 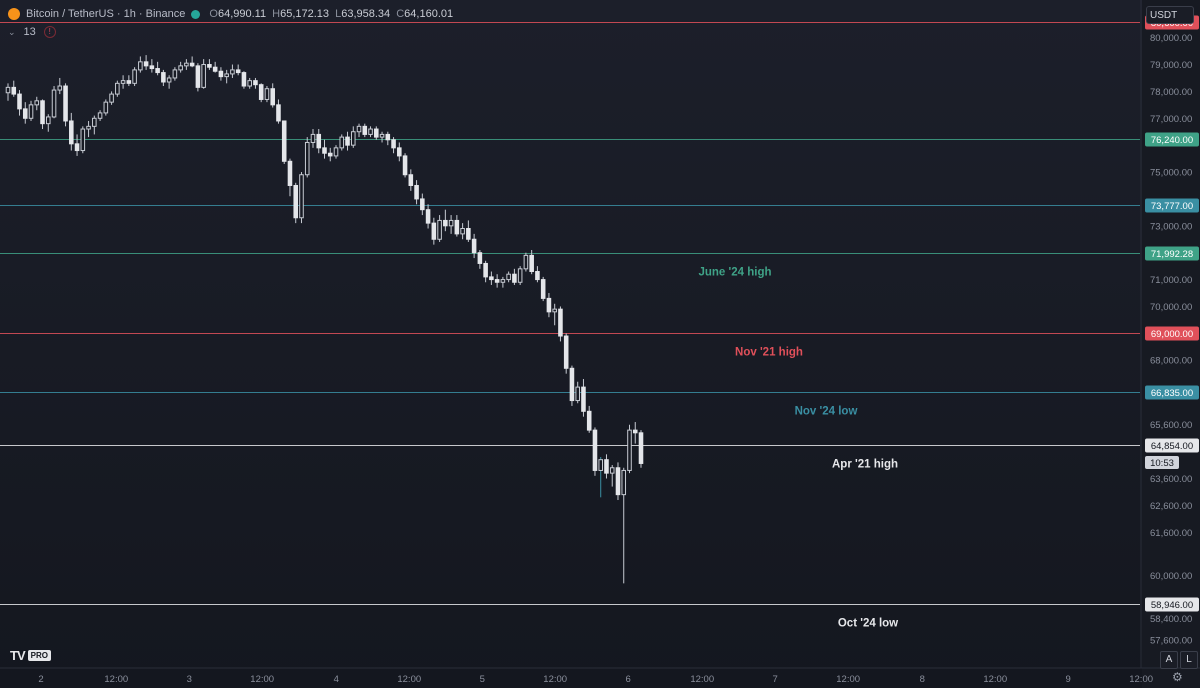 What do you see at coordinates (1068, 679) in the screenshot?
I see `x-tick-label: 9` at bounding box center [1068, 679].